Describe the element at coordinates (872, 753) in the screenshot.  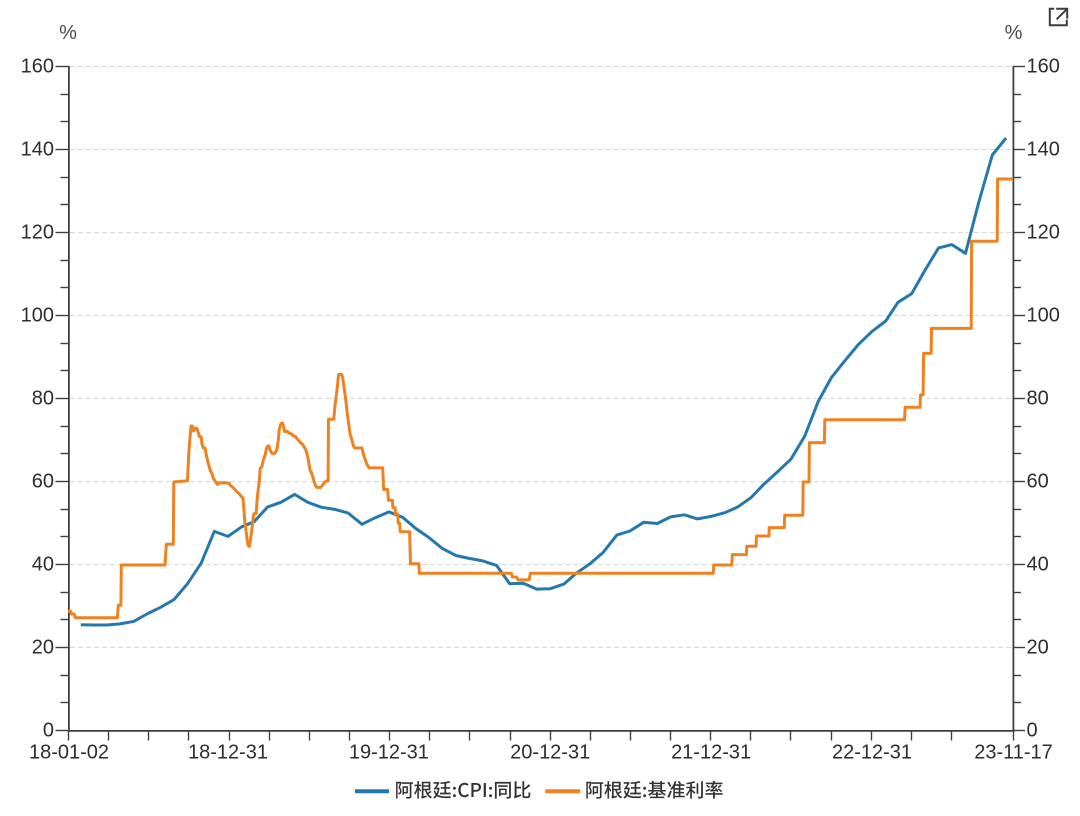
I see `svg-text: 22-12-31` at that location.